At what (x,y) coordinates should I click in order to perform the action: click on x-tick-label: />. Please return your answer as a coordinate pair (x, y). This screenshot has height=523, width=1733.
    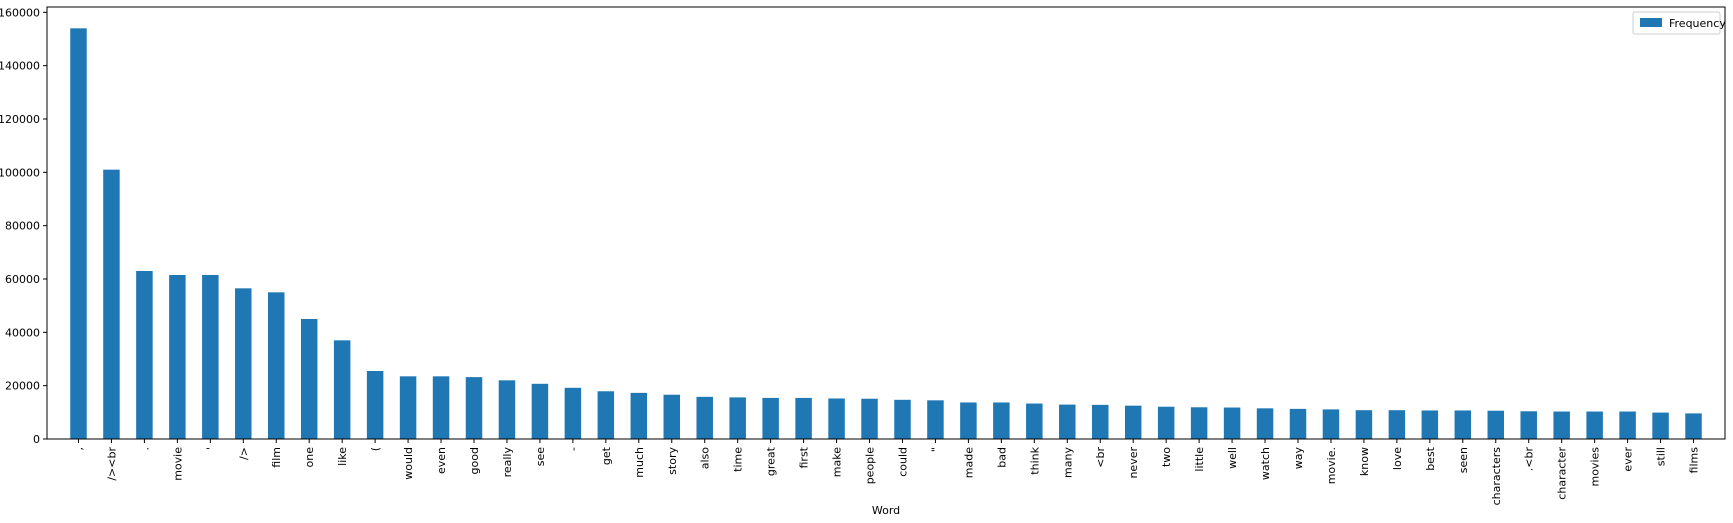
    Looking at the image, I should click on (243, 453).